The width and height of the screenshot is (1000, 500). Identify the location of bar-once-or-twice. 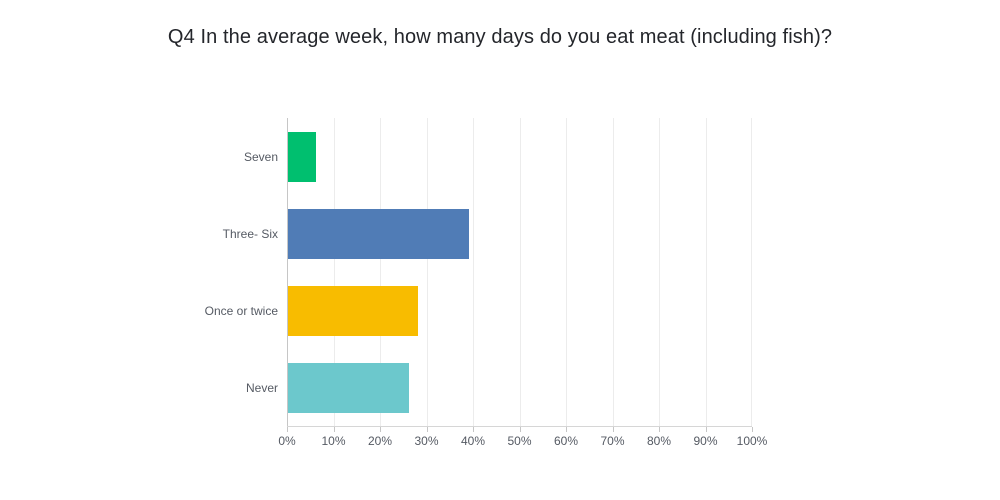
(353, 311).